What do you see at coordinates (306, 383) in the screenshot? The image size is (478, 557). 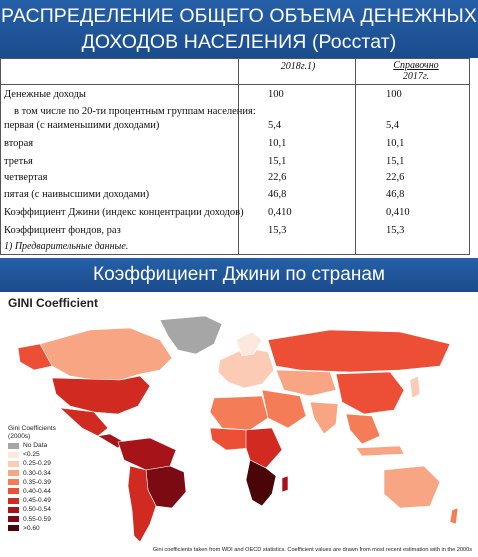 I see `central-asia-shape` at bounding box center [306, 383].